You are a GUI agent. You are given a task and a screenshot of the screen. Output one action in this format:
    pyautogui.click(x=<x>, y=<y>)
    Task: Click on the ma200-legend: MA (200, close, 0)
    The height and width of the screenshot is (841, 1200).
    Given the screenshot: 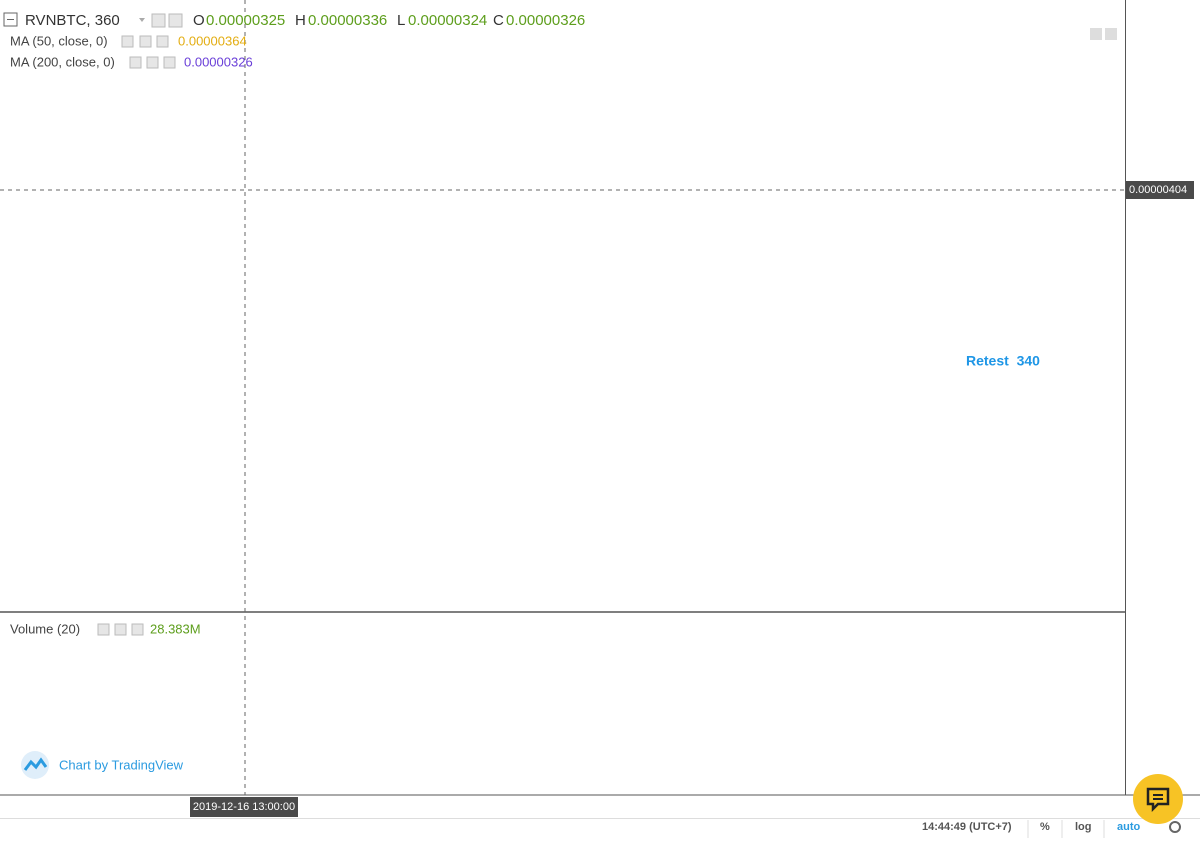 What is the action you would take?
    pyautogui.click(x=62, y=61)
    